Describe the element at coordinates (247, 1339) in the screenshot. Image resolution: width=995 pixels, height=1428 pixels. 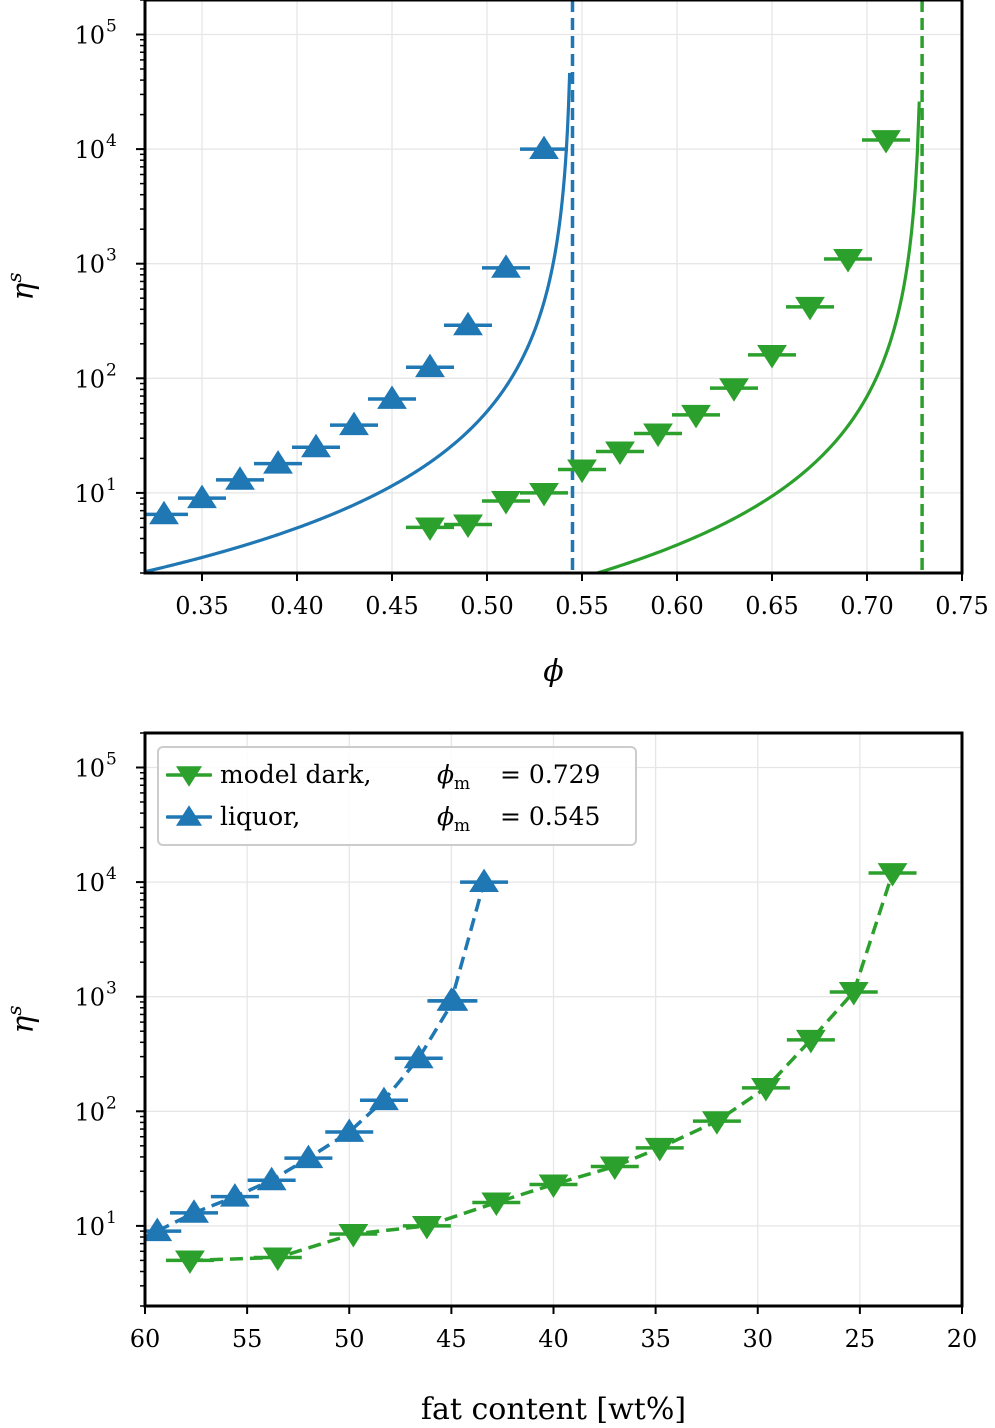
I see `x-tick-label: 55` at that location.